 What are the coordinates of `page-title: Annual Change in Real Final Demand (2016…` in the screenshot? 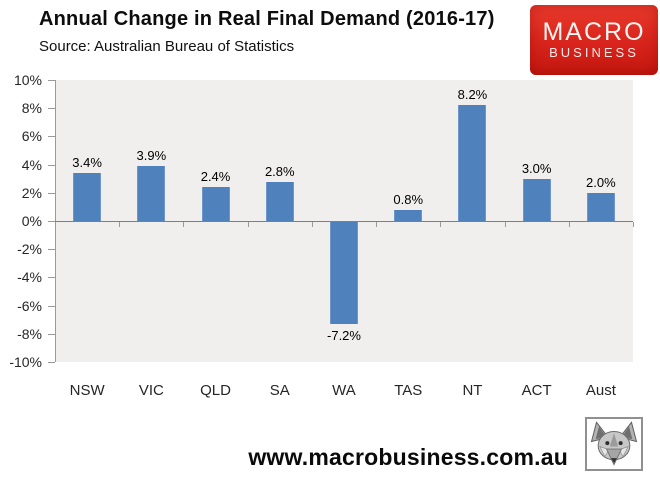 It's located at (267, 19).